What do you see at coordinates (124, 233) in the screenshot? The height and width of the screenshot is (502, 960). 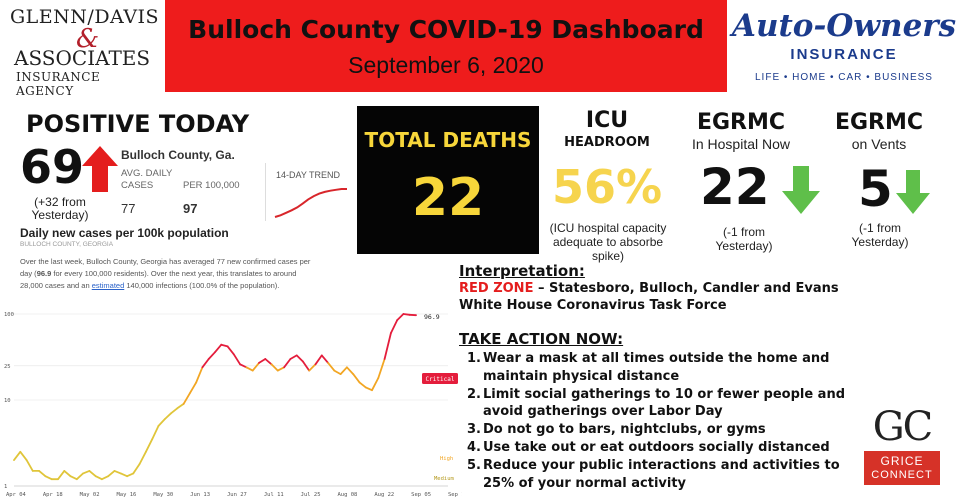 I see `cases-heading: Daily new cases per 100k population` at bounding box center [124, 233].